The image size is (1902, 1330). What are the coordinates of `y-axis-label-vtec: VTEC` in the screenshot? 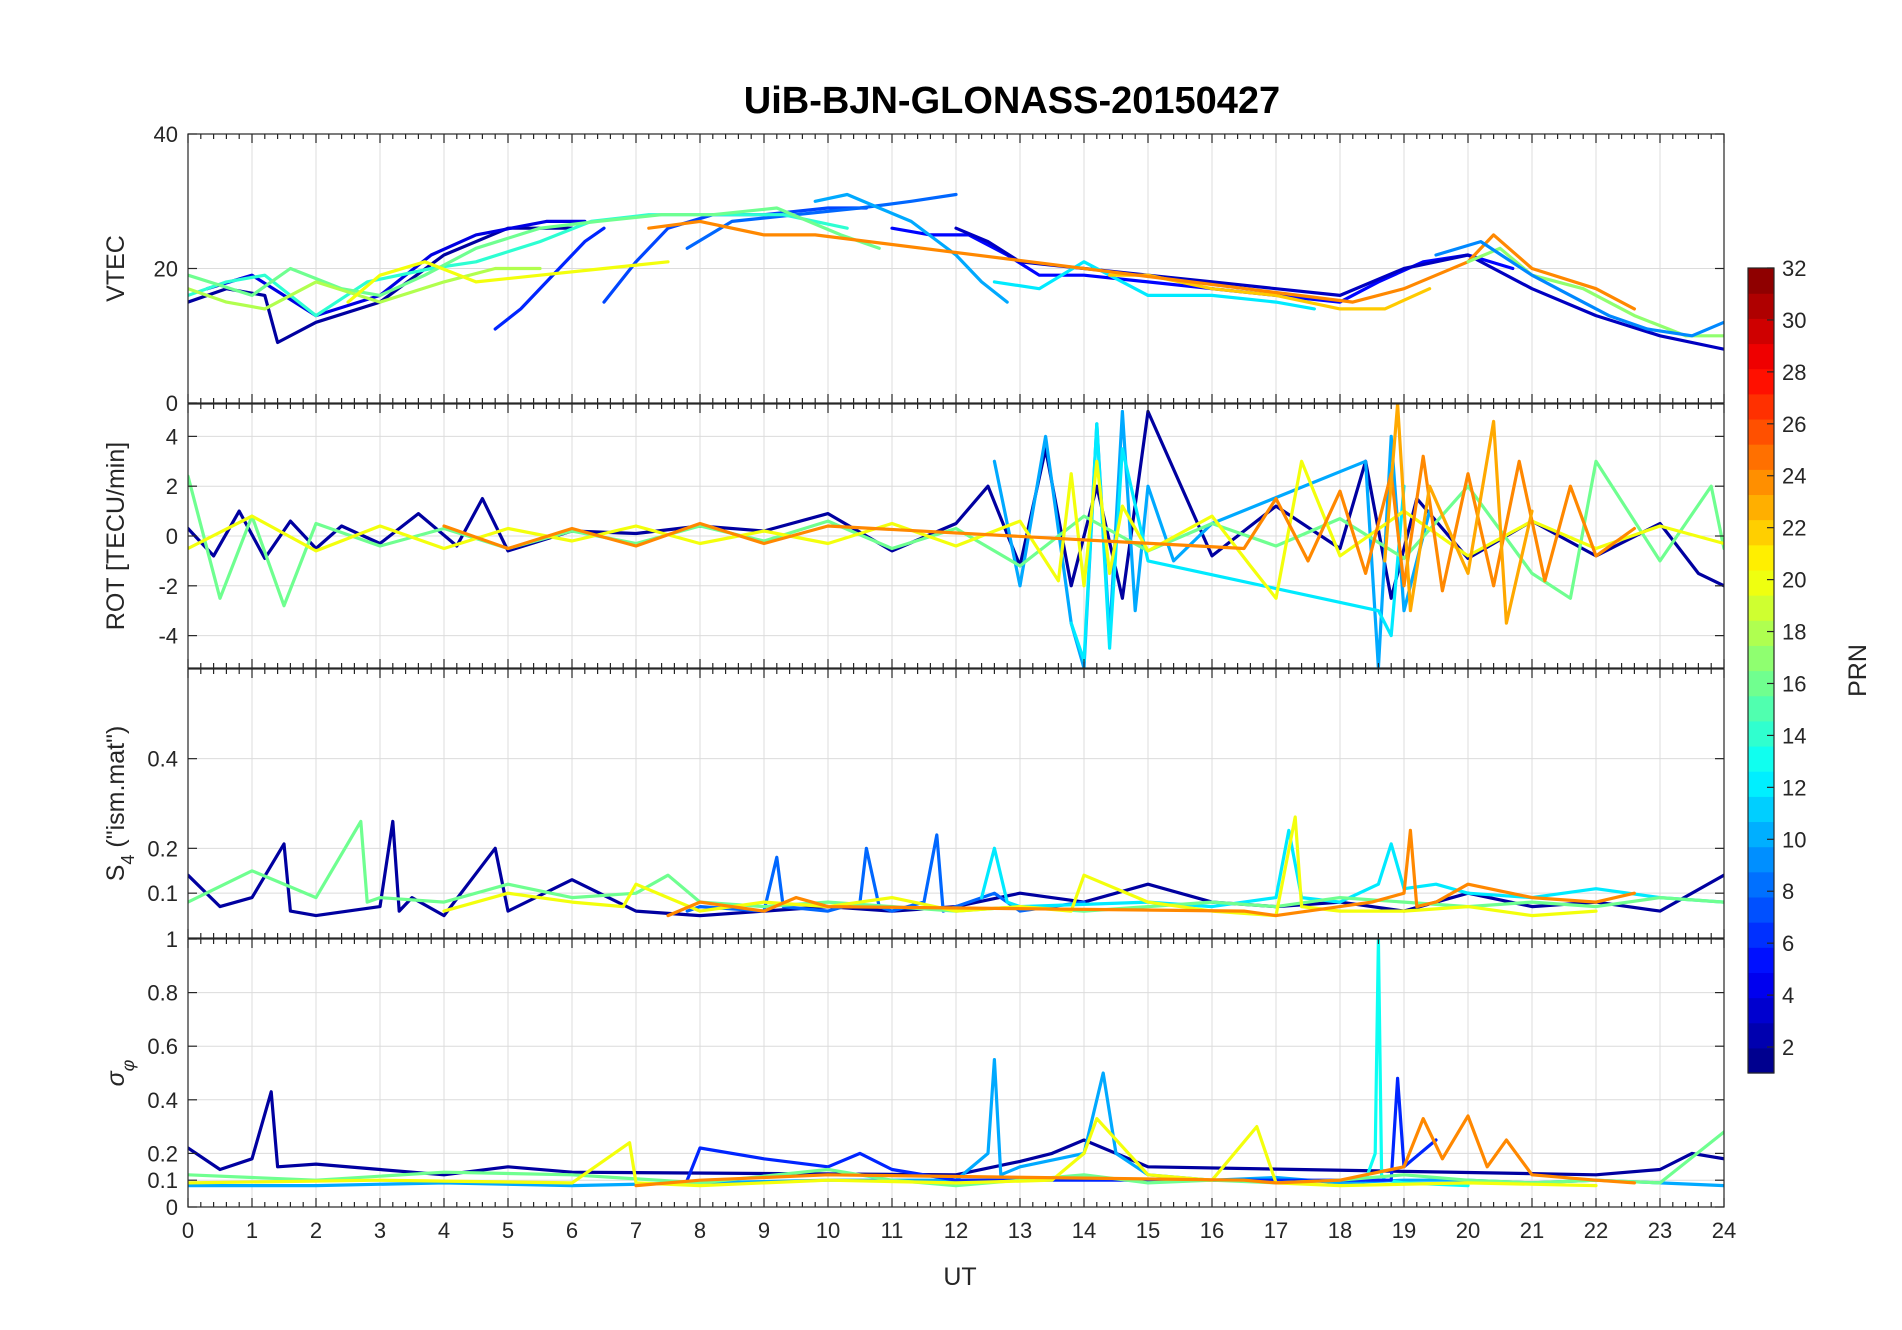 It's located at (116, 268).